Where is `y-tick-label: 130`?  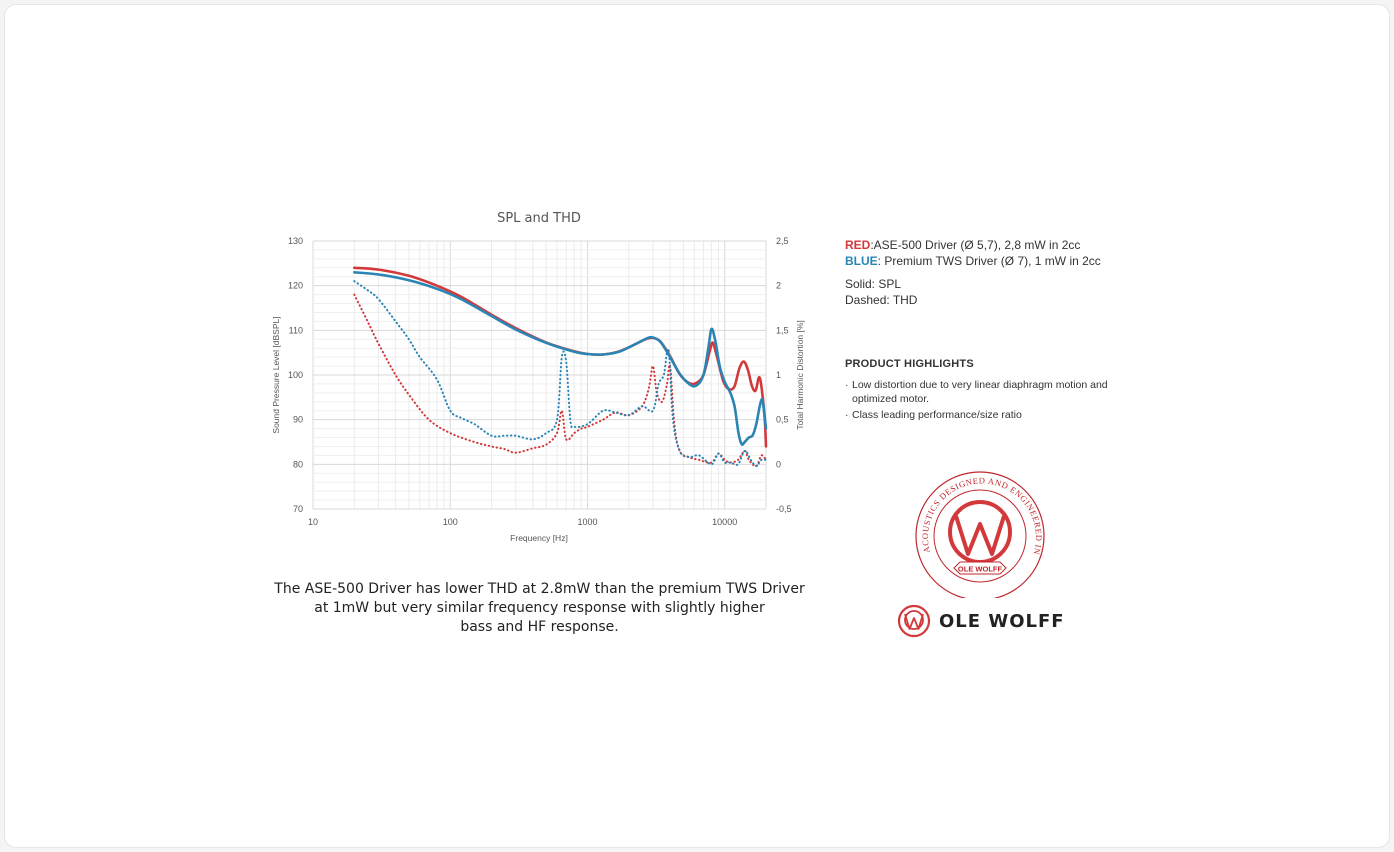 y-tick-label: 130 is located at coordinates (295, 241).